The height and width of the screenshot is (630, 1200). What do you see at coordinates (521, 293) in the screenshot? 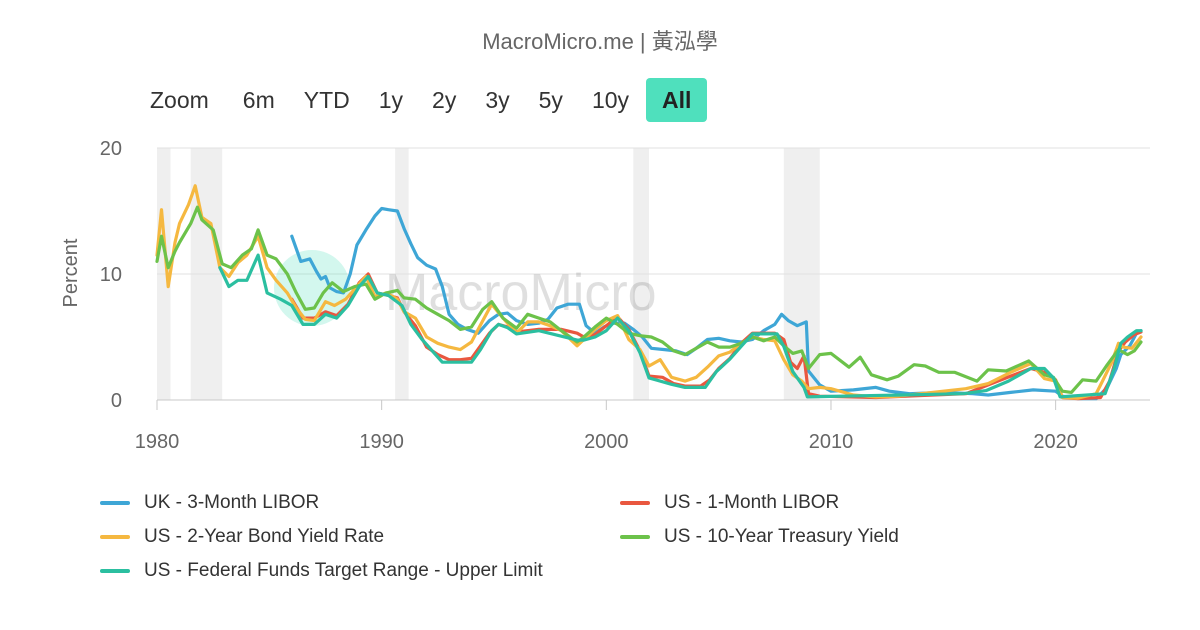
I see `watermark-text: MacroMicro` at bounding box center [521, 293].